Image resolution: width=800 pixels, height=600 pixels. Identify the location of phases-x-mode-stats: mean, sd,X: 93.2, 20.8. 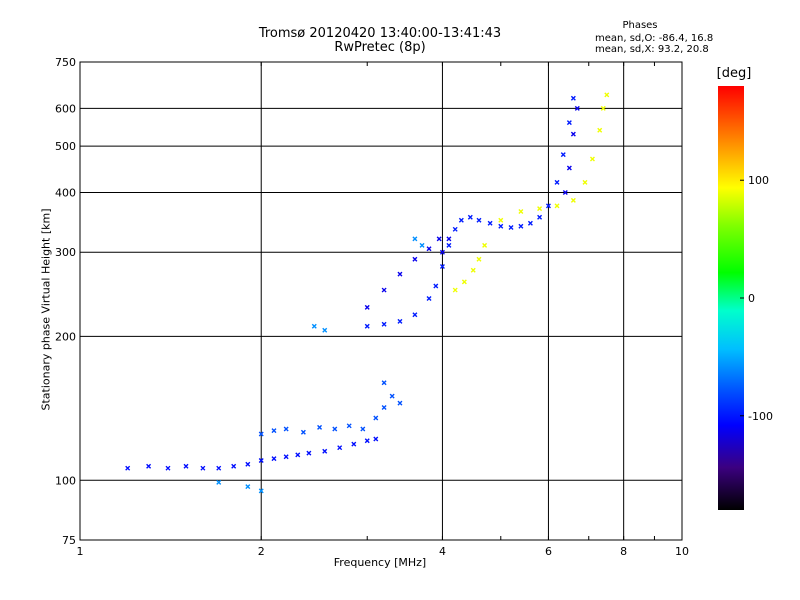
(652, 49).